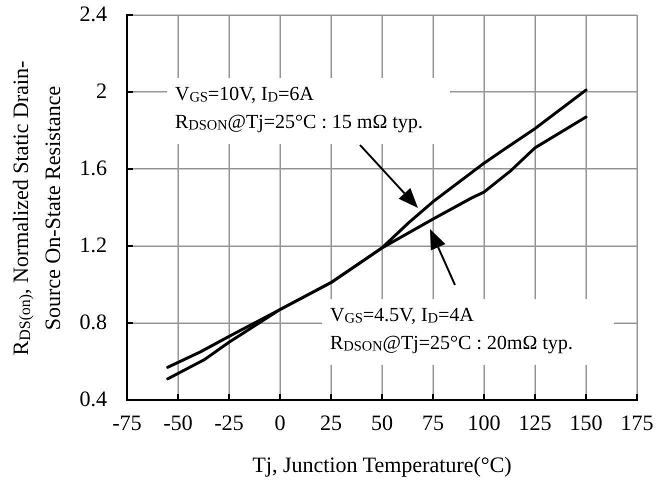 This screenshot has height=483, width=667. What do you see at coordinates (586, 422) in the screenshot?
I see `x-tick-label: 150` at bounding box center [586, 422].